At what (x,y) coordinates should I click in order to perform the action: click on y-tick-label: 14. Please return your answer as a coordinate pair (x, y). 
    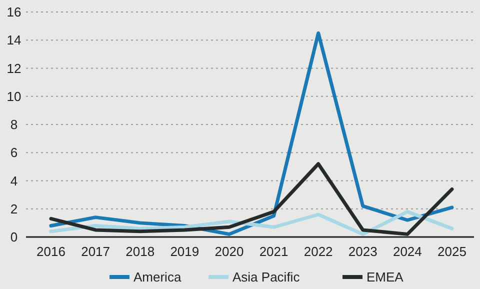
    Looking at the image, I should click on (14, 40).